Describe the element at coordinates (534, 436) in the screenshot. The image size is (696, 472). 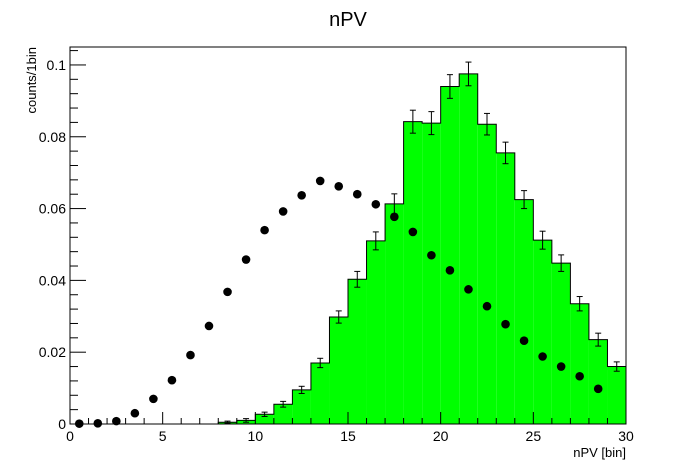
I see `x-tick-label: 25` at that location.